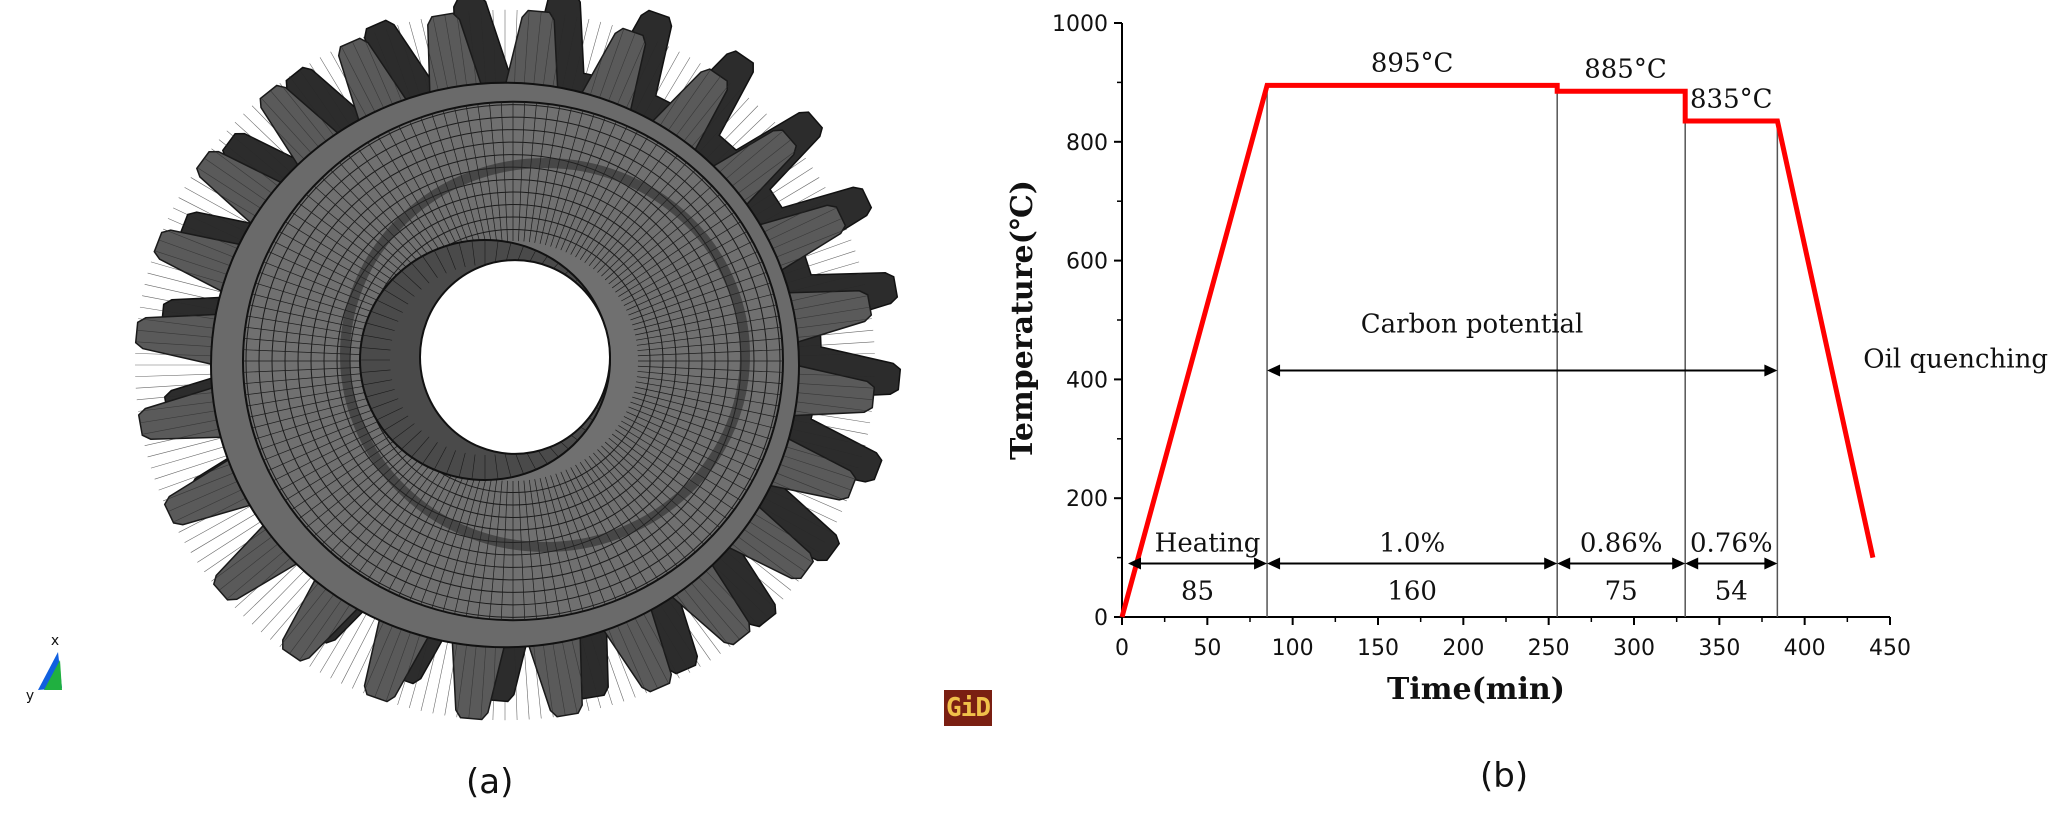 Image resolution: width=2059 pixels, height=827 pixels. What do you see at coordinates (515, 357) in the screenshot?
I see `gear-bore` at bounding box center [515, 357].